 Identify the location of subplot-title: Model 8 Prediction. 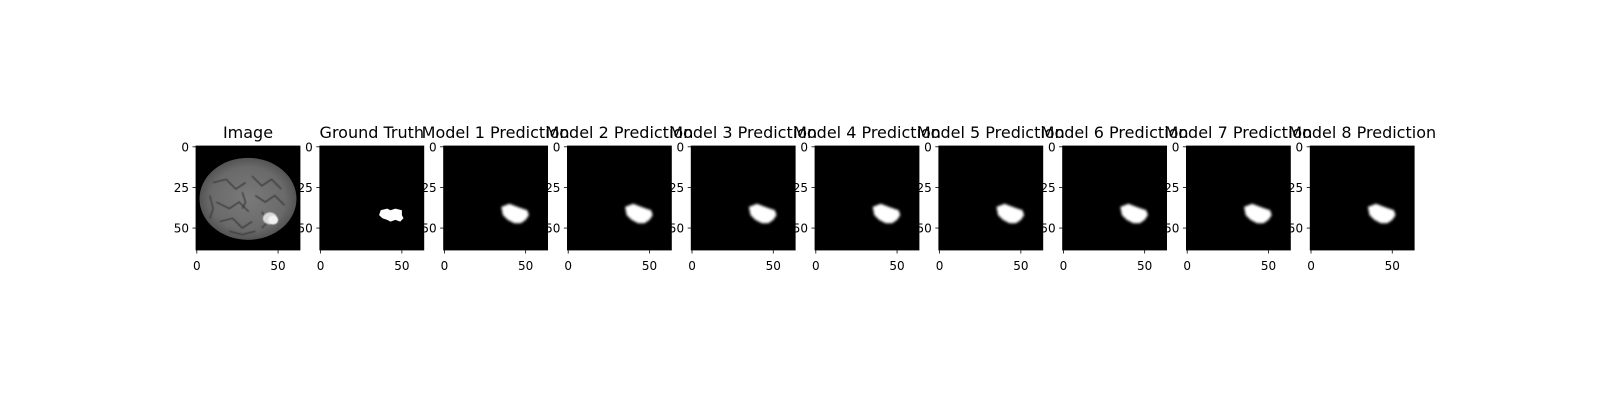
(1362, 132).